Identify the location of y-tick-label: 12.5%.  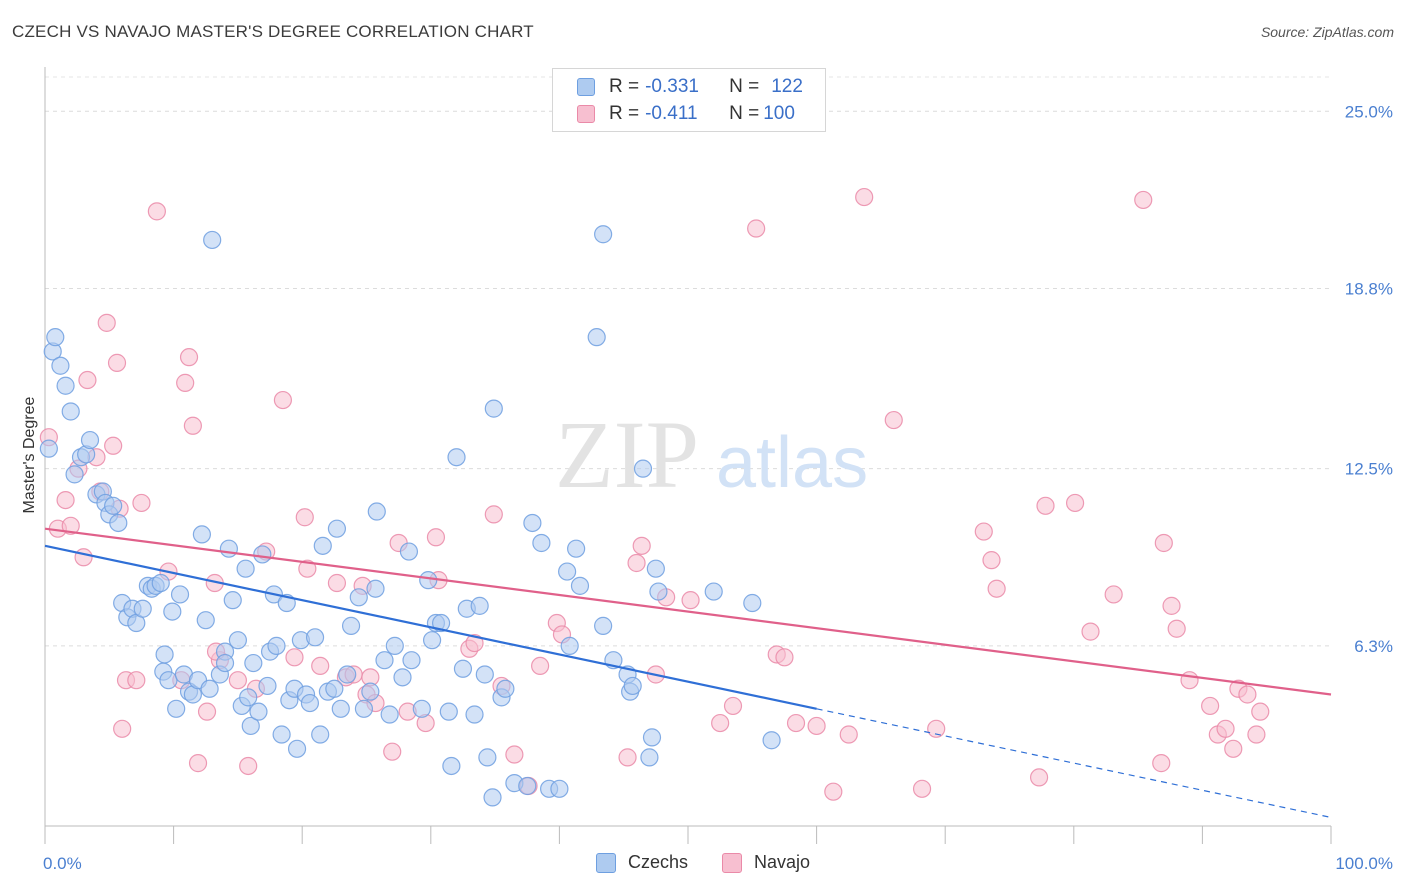
(1369, 469).